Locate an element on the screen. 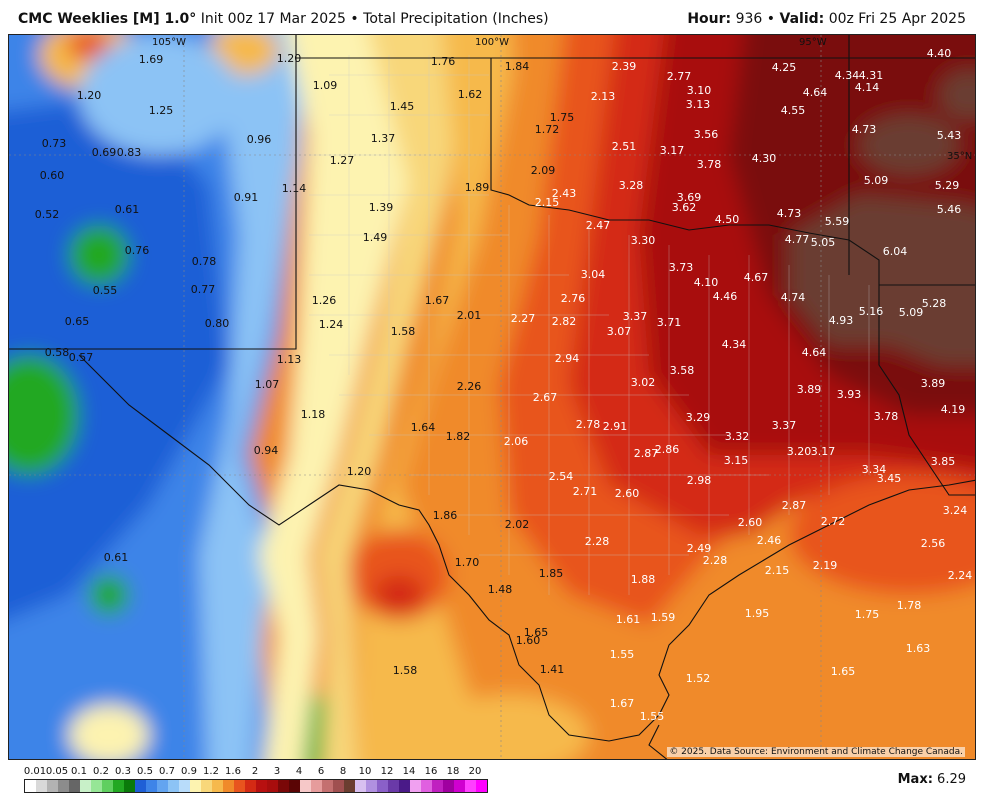 This screenshot has height=808, width=984. precip-value-label: 2.82 is located at coordinates (564, 321).